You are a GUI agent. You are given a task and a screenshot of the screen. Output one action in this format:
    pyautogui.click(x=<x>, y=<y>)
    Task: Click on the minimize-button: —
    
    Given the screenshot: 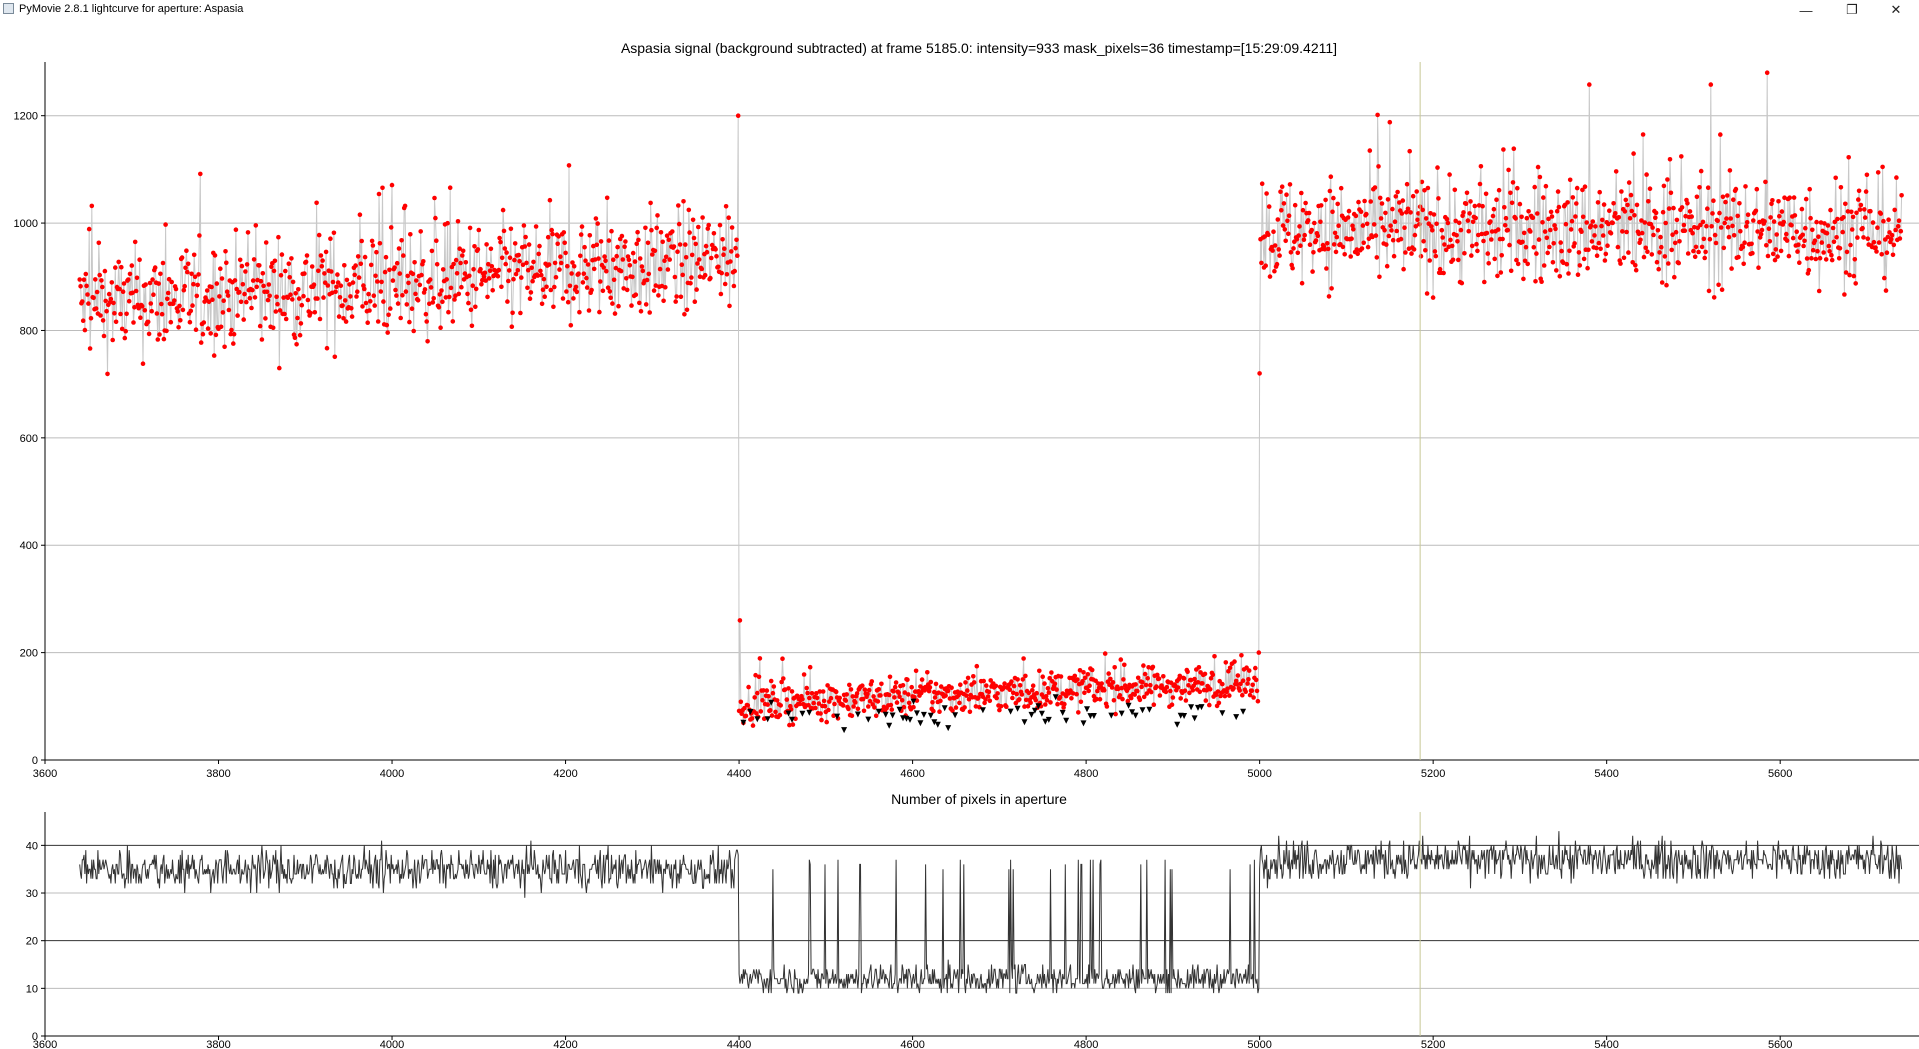 What is the action you would take?
    pyautogui.click(x=1806, y=10)
    